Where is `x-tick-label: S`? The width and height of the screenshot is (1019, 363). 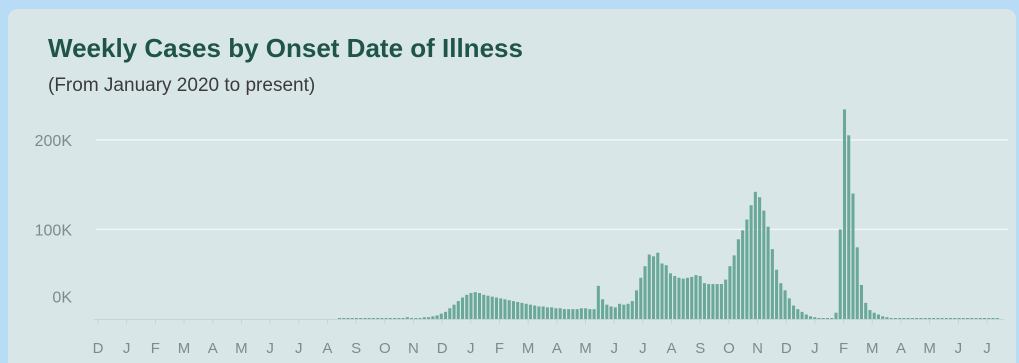
x-tick-label: S is located at coordinates (700, 348).